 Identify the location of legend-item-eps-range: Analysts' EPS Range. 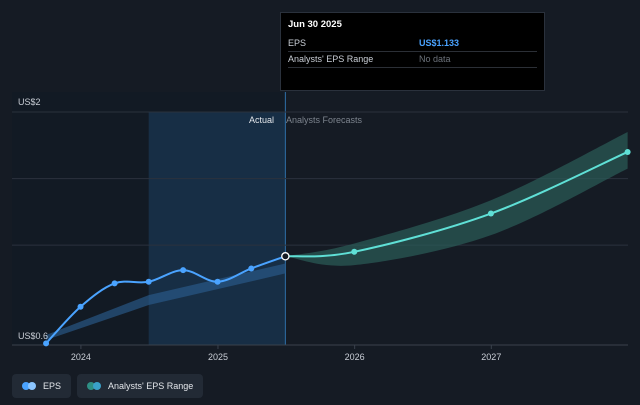
(140, 386).